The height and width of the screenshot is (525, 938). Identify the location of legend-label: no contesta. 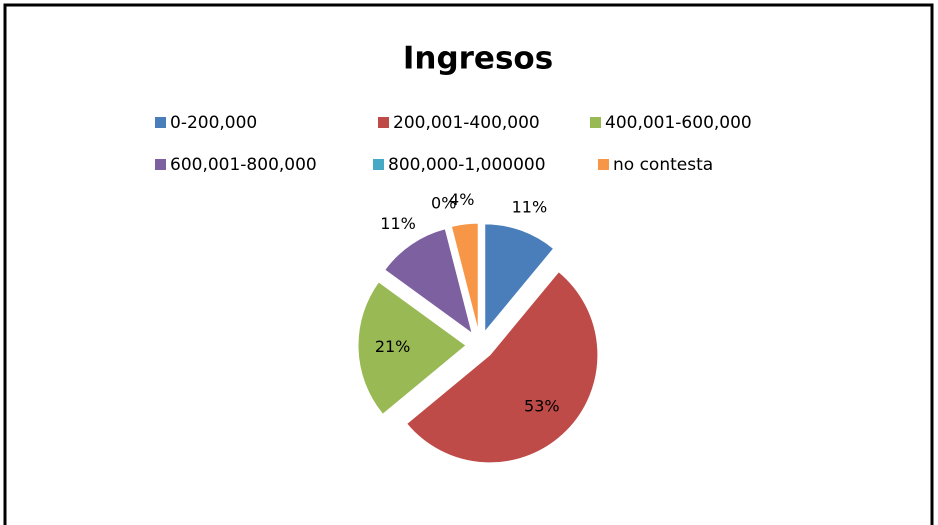
(663, 165).